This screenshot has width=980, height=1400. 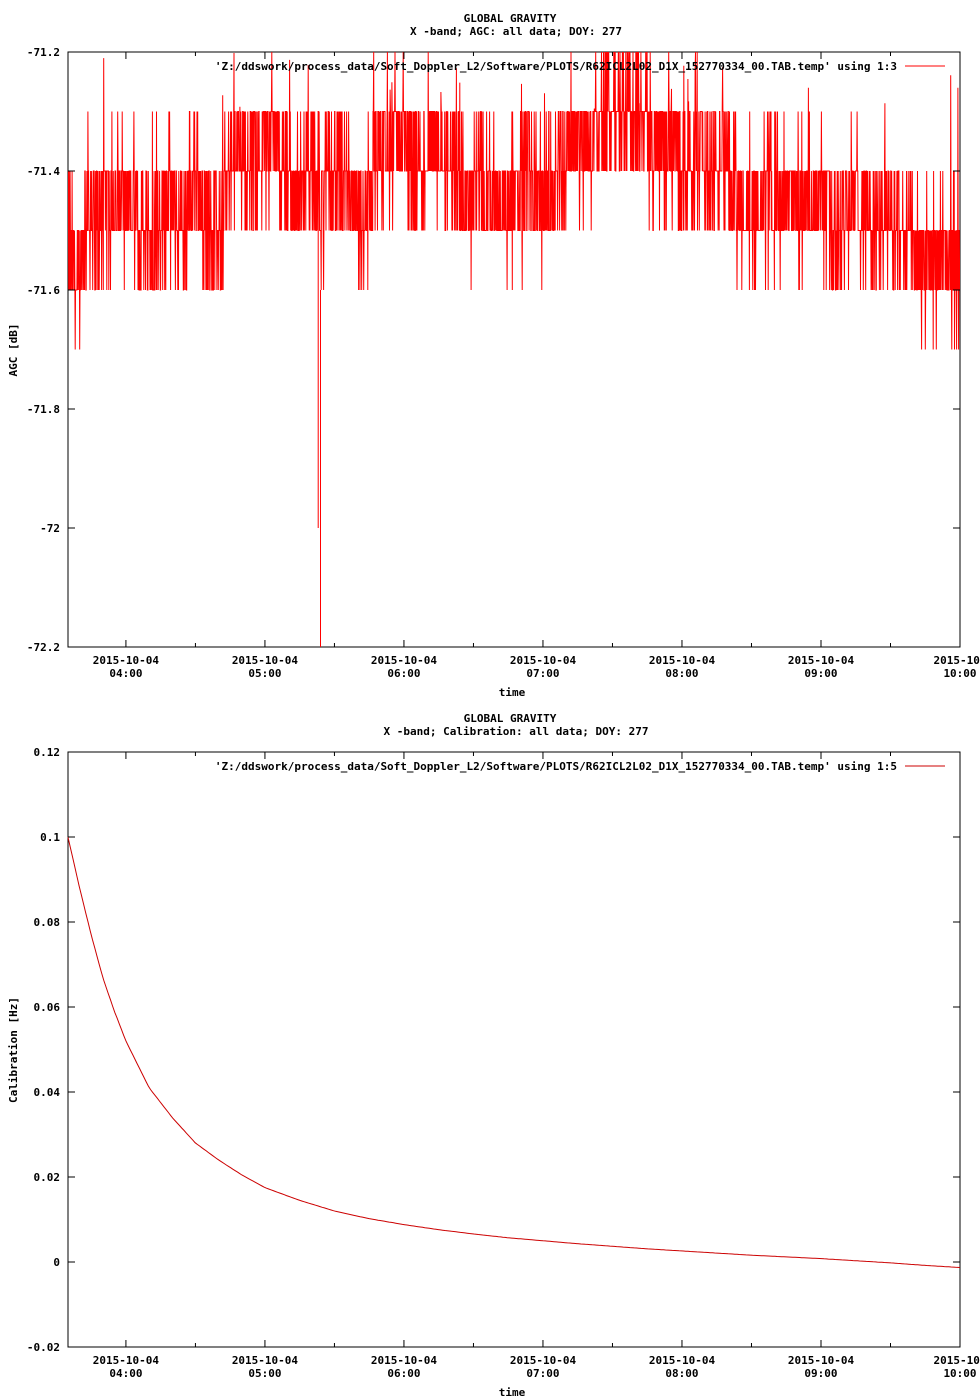 I want to click on y-tick-label: 0, so click(x=56, y=1262).